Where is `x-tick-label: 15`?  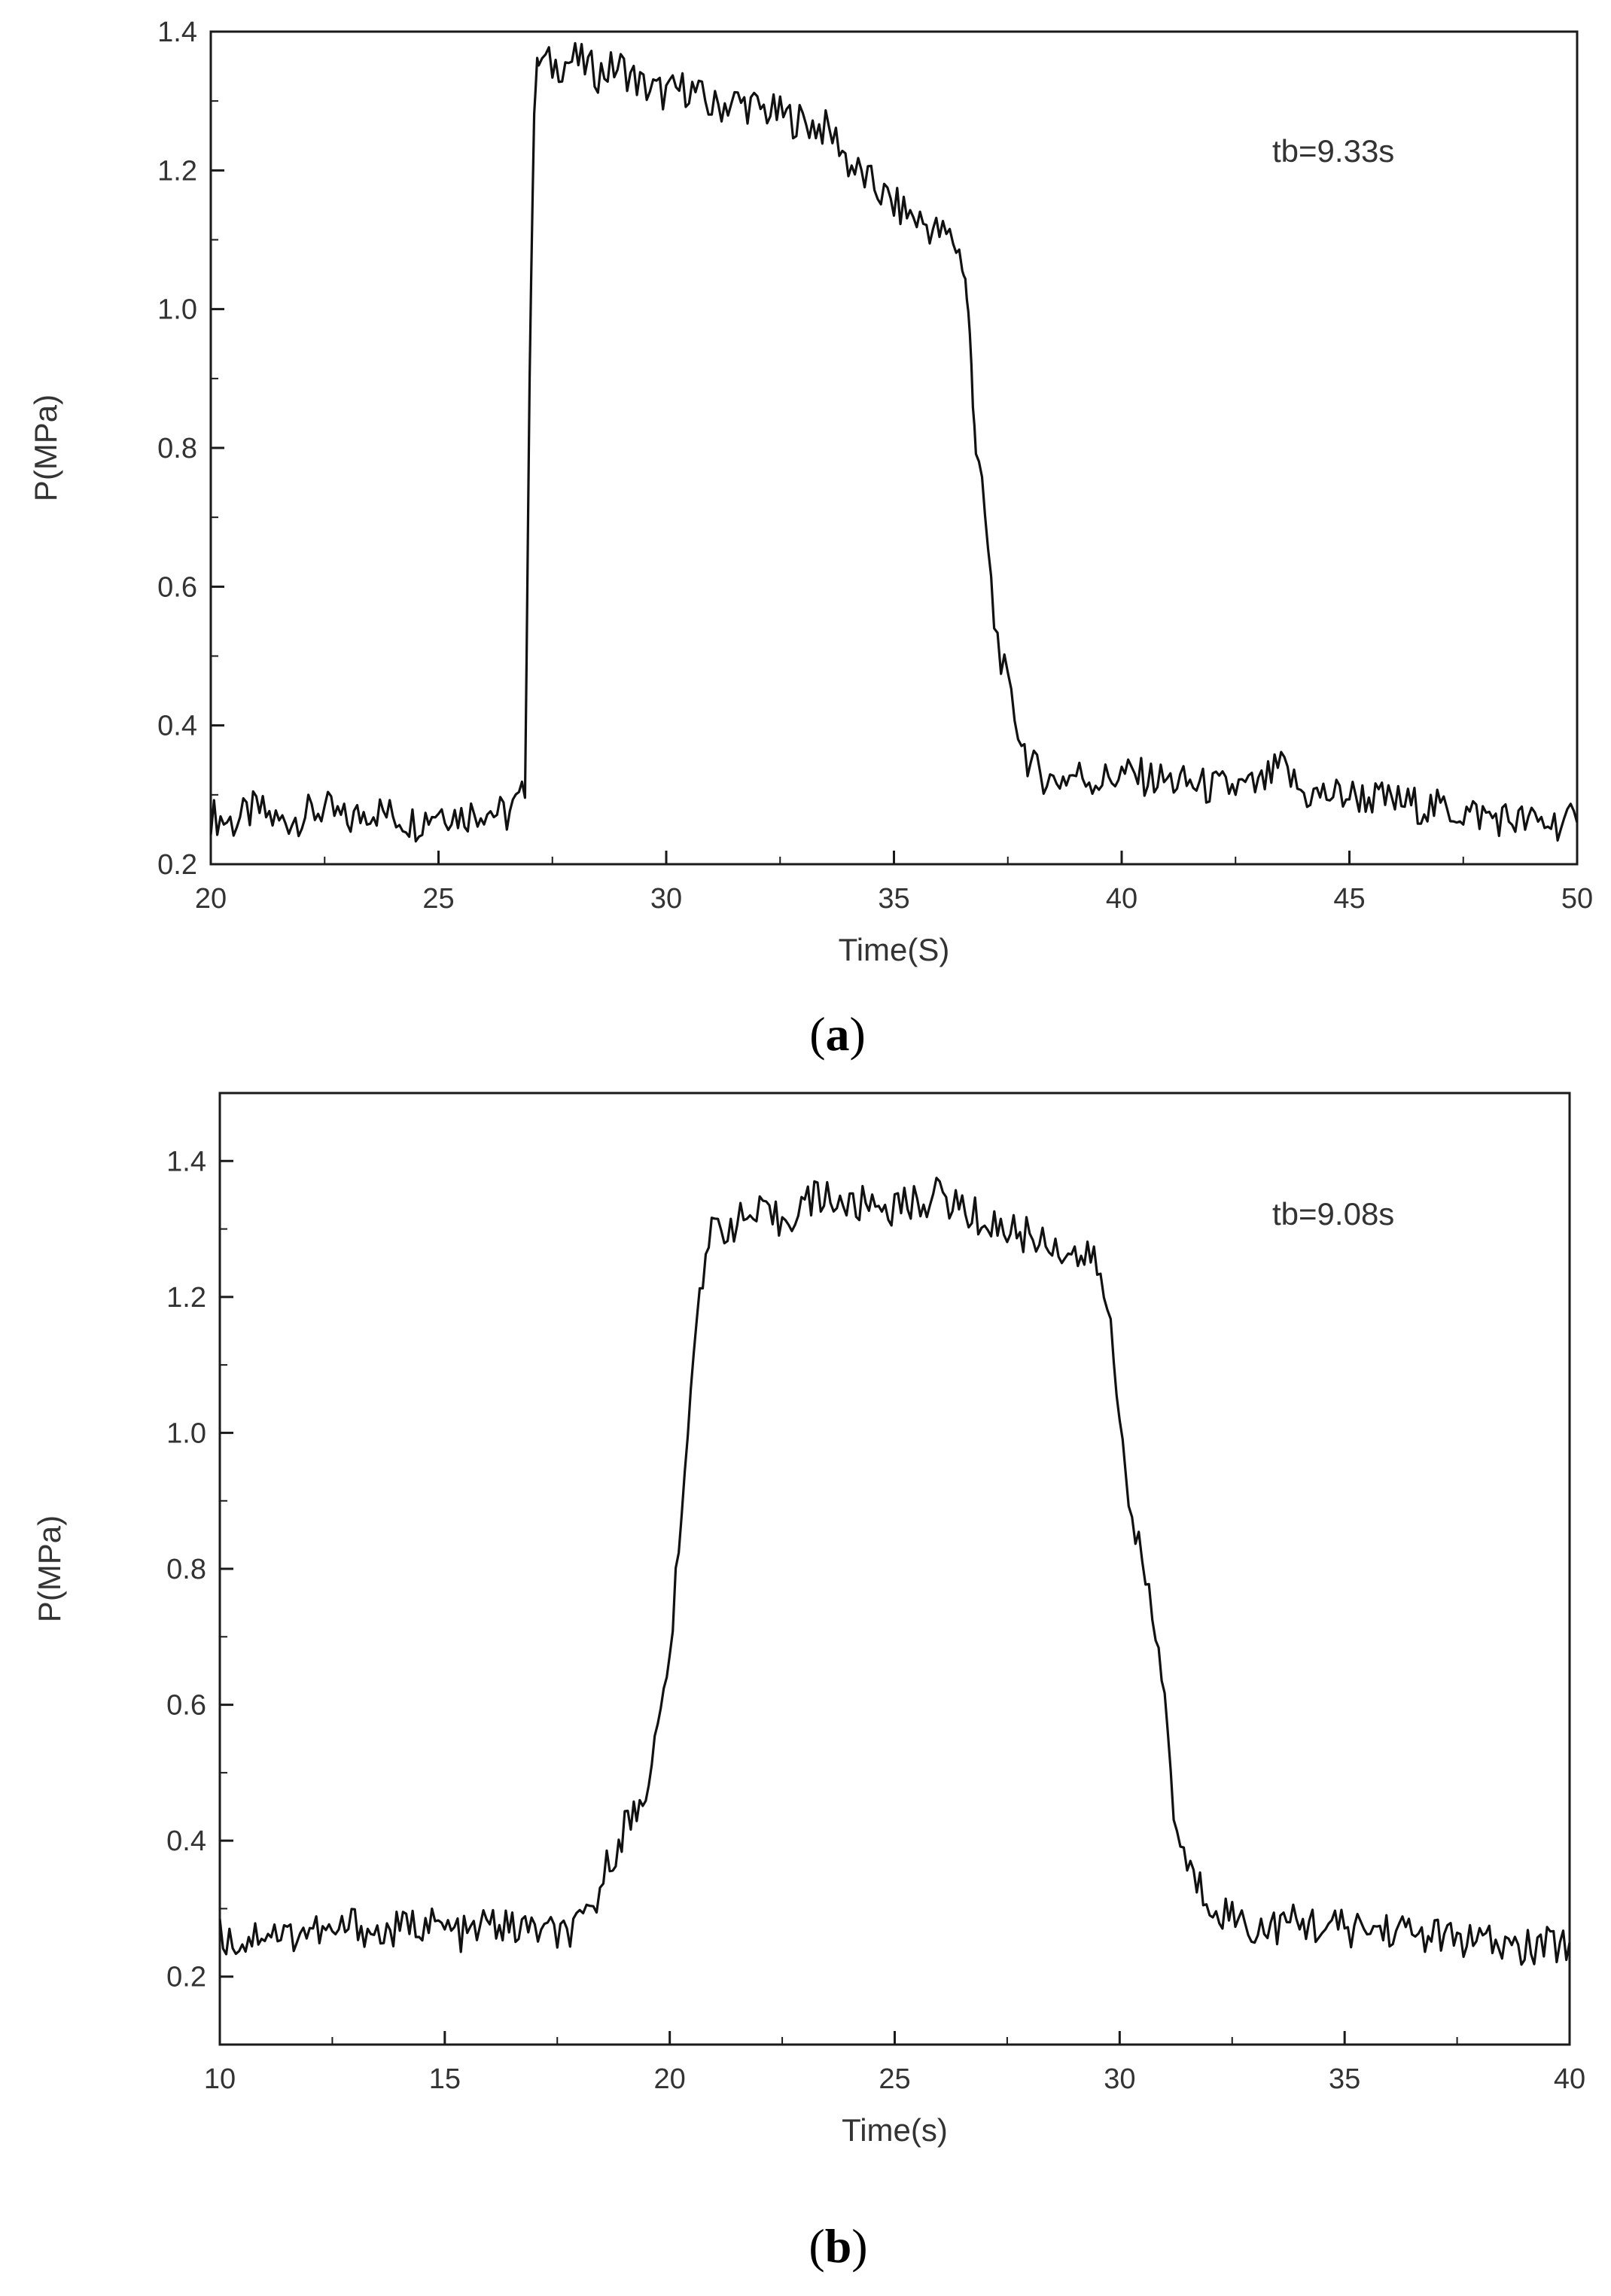 x-tick-label: 15 is located at coordinates (445, 2079).